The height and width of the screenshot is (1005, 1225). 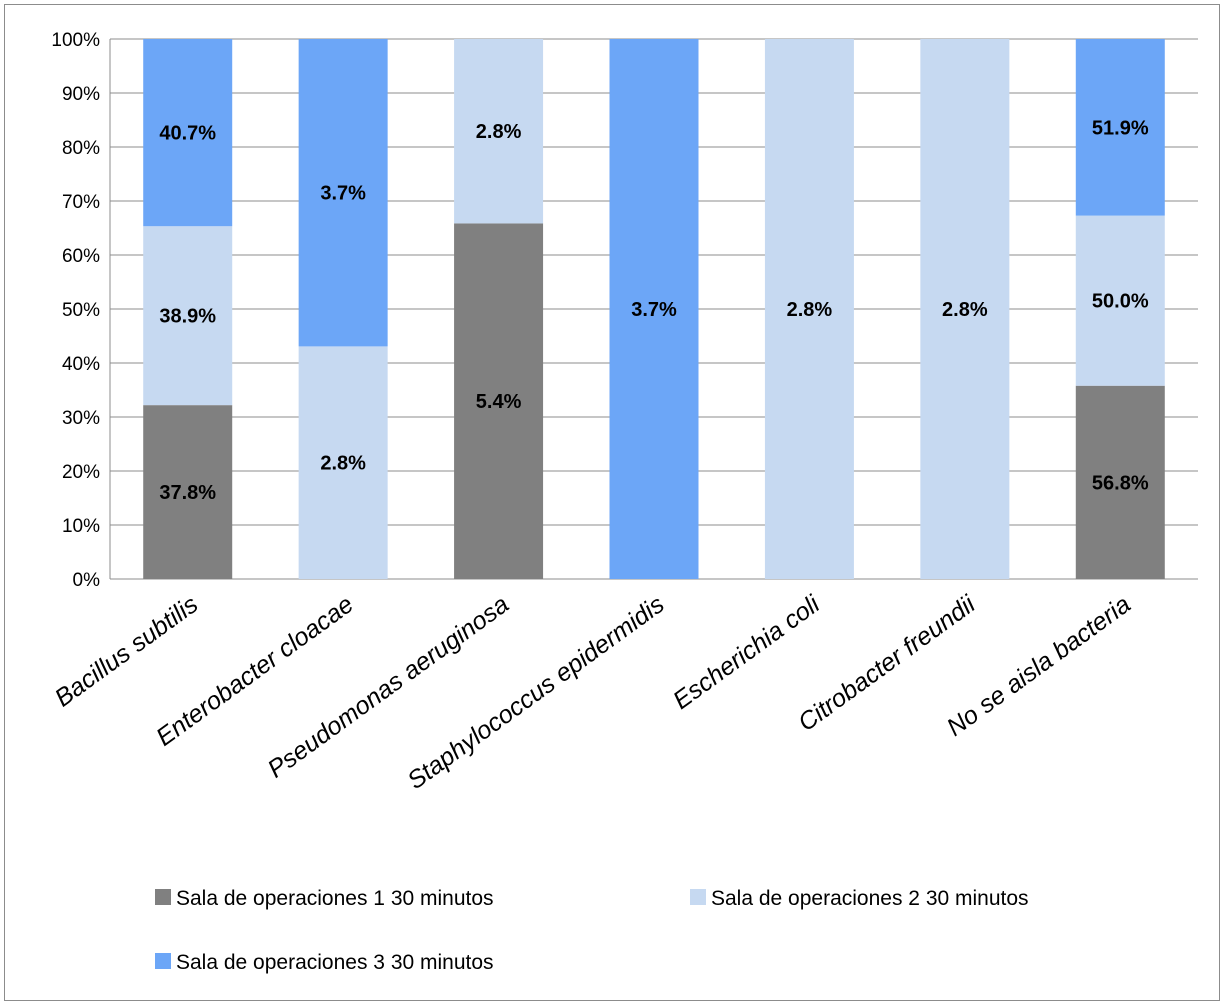 I want to click on y-tick-label: 10%, so click(x=81, y=526).